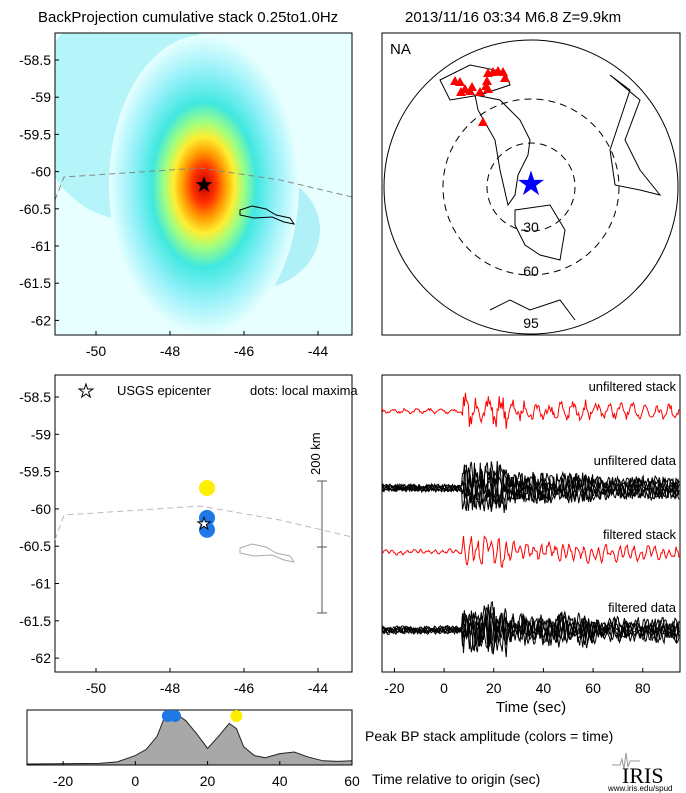 The image size is (686, 793). What do you see at coordinates (531, 323) in the screenshot?
I see `ring-label-95: 95` at bounding box center [531, 323].